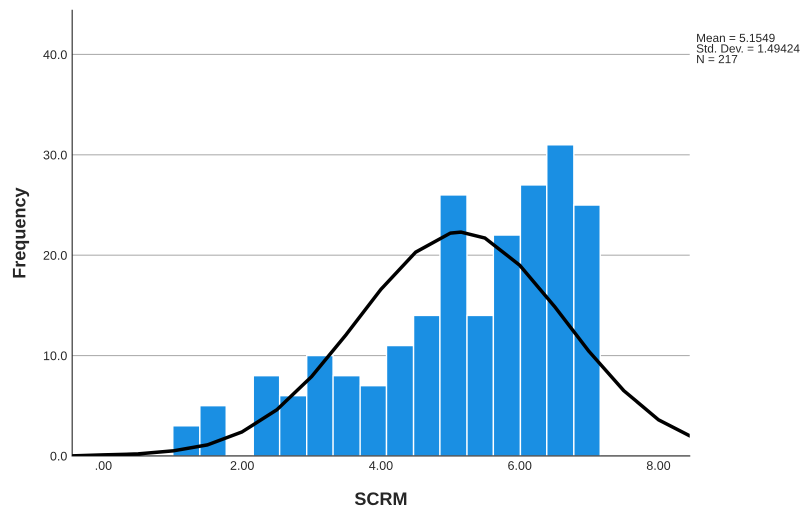 This screenshot has width=802, height=514. I want to click on y-tick-label: 40.0, so click(55, 55).